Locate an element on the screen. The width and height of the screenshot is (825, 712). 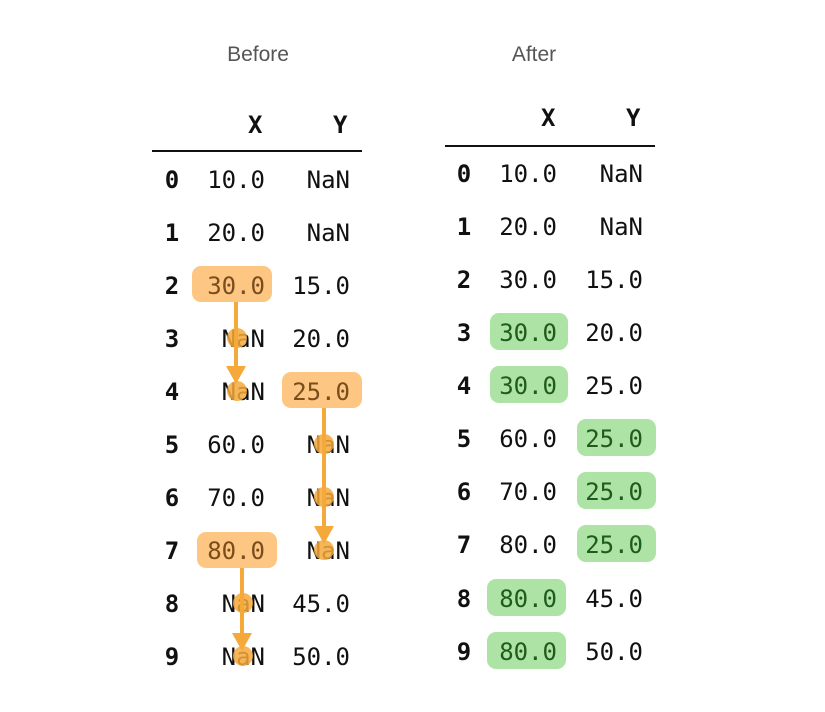
before-cell-y: 50.0 is located at coordinates (321, 657).